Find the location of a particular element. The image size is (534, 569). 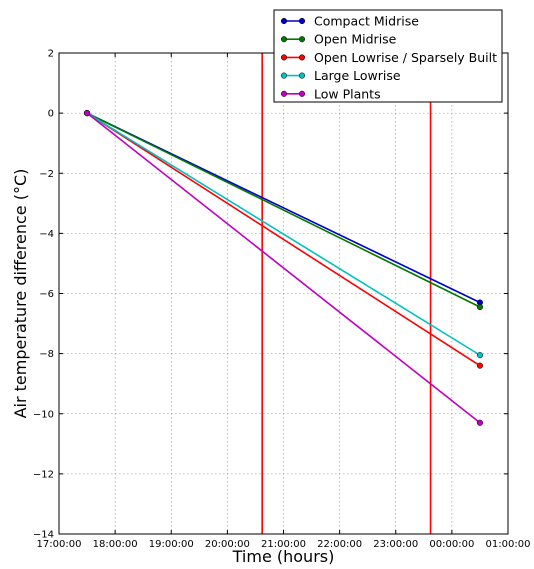

x-tick-label: 22:00:00 is located at coordinates (339, 544).